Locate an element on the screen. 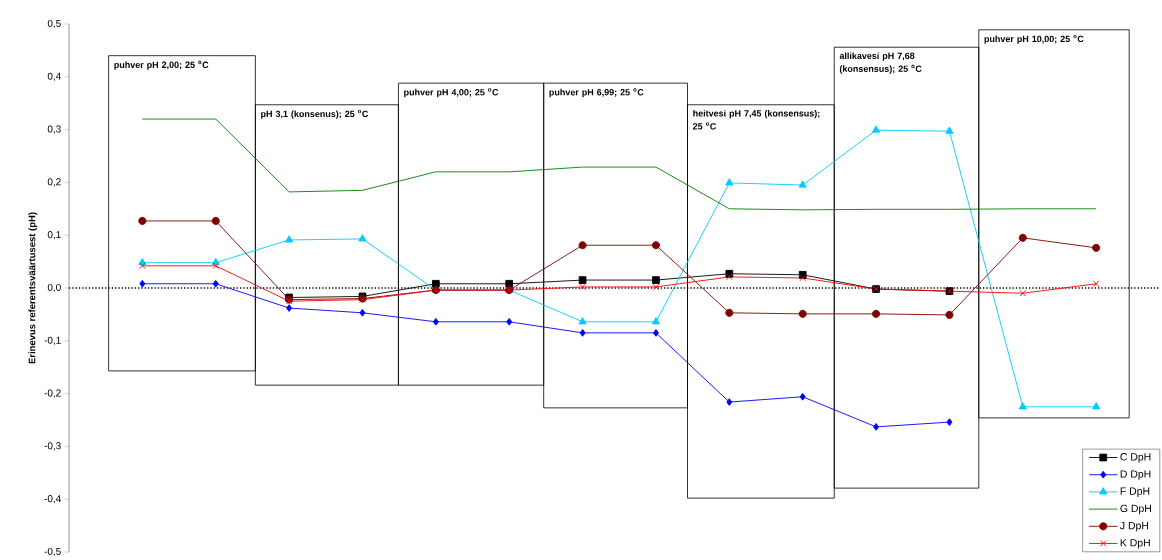  y-tick-label: -0,4 is located at coordinates (52, 499).